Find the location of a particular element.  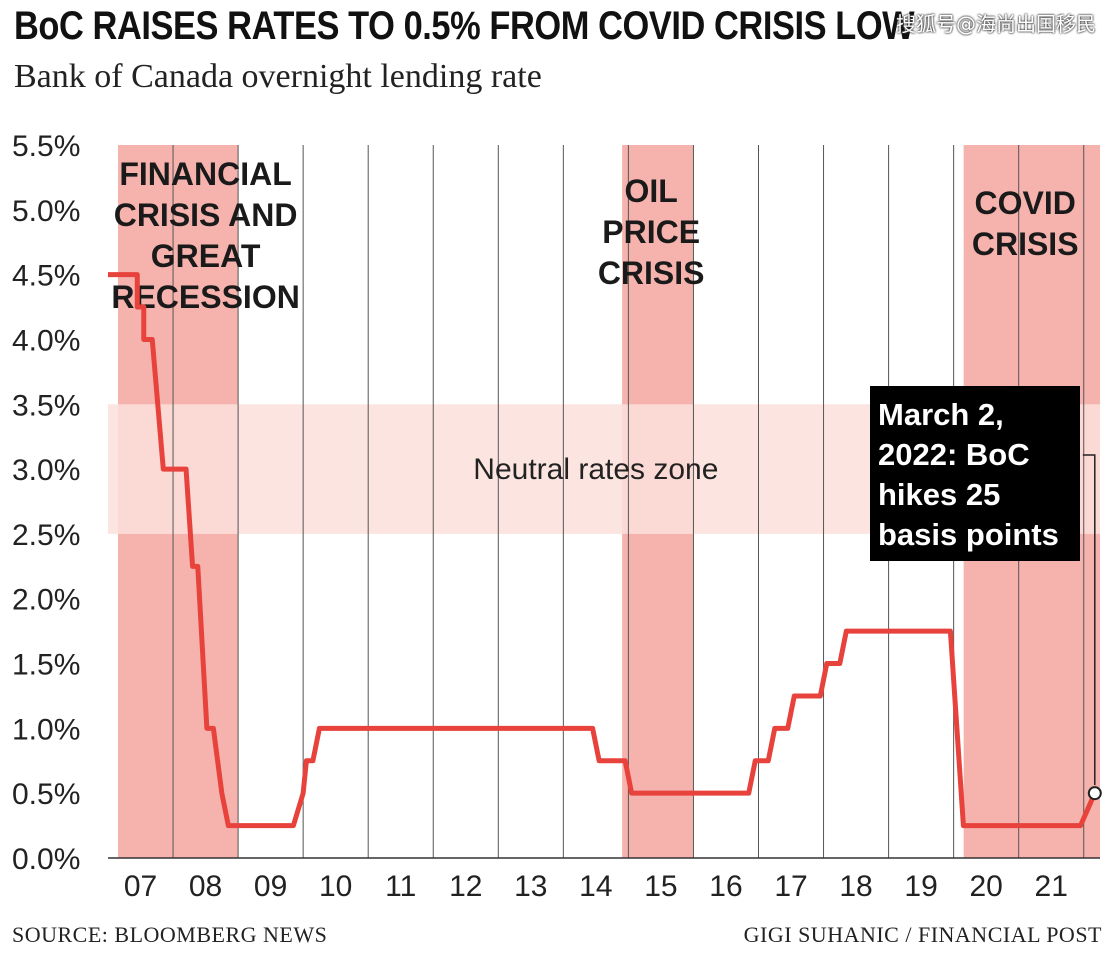

crisis-covid-label: COVID is located at coordinates (1025, 203).